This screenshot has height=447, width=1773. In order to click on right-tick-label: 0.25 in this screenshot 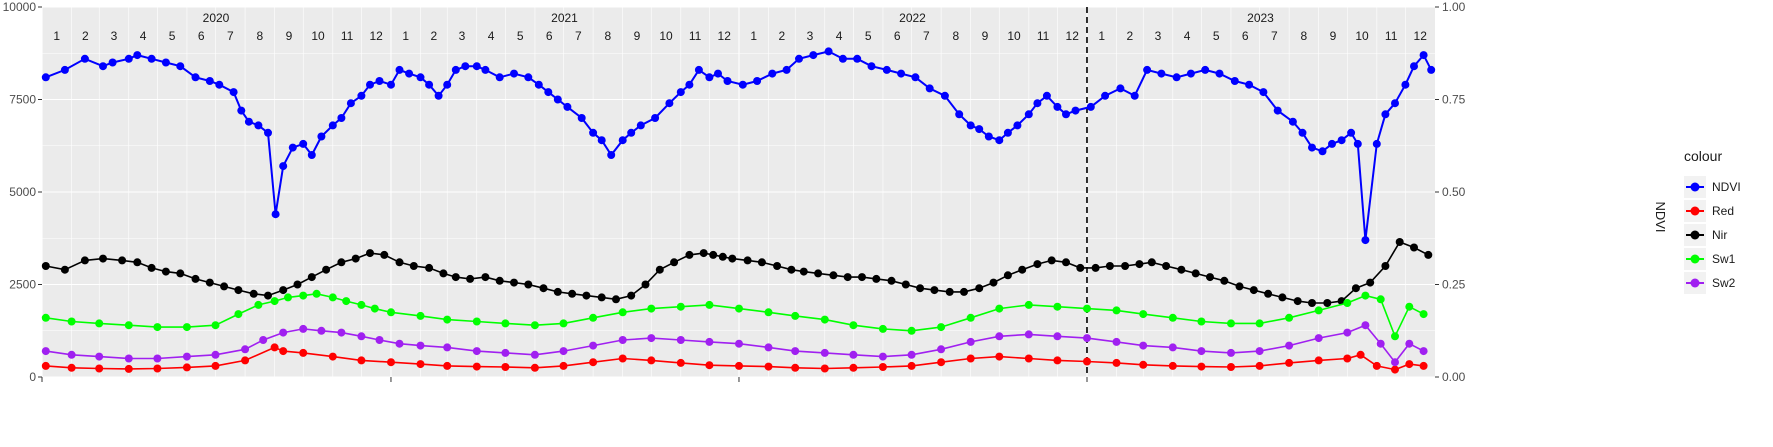, I will do `click(1454, 285)`.